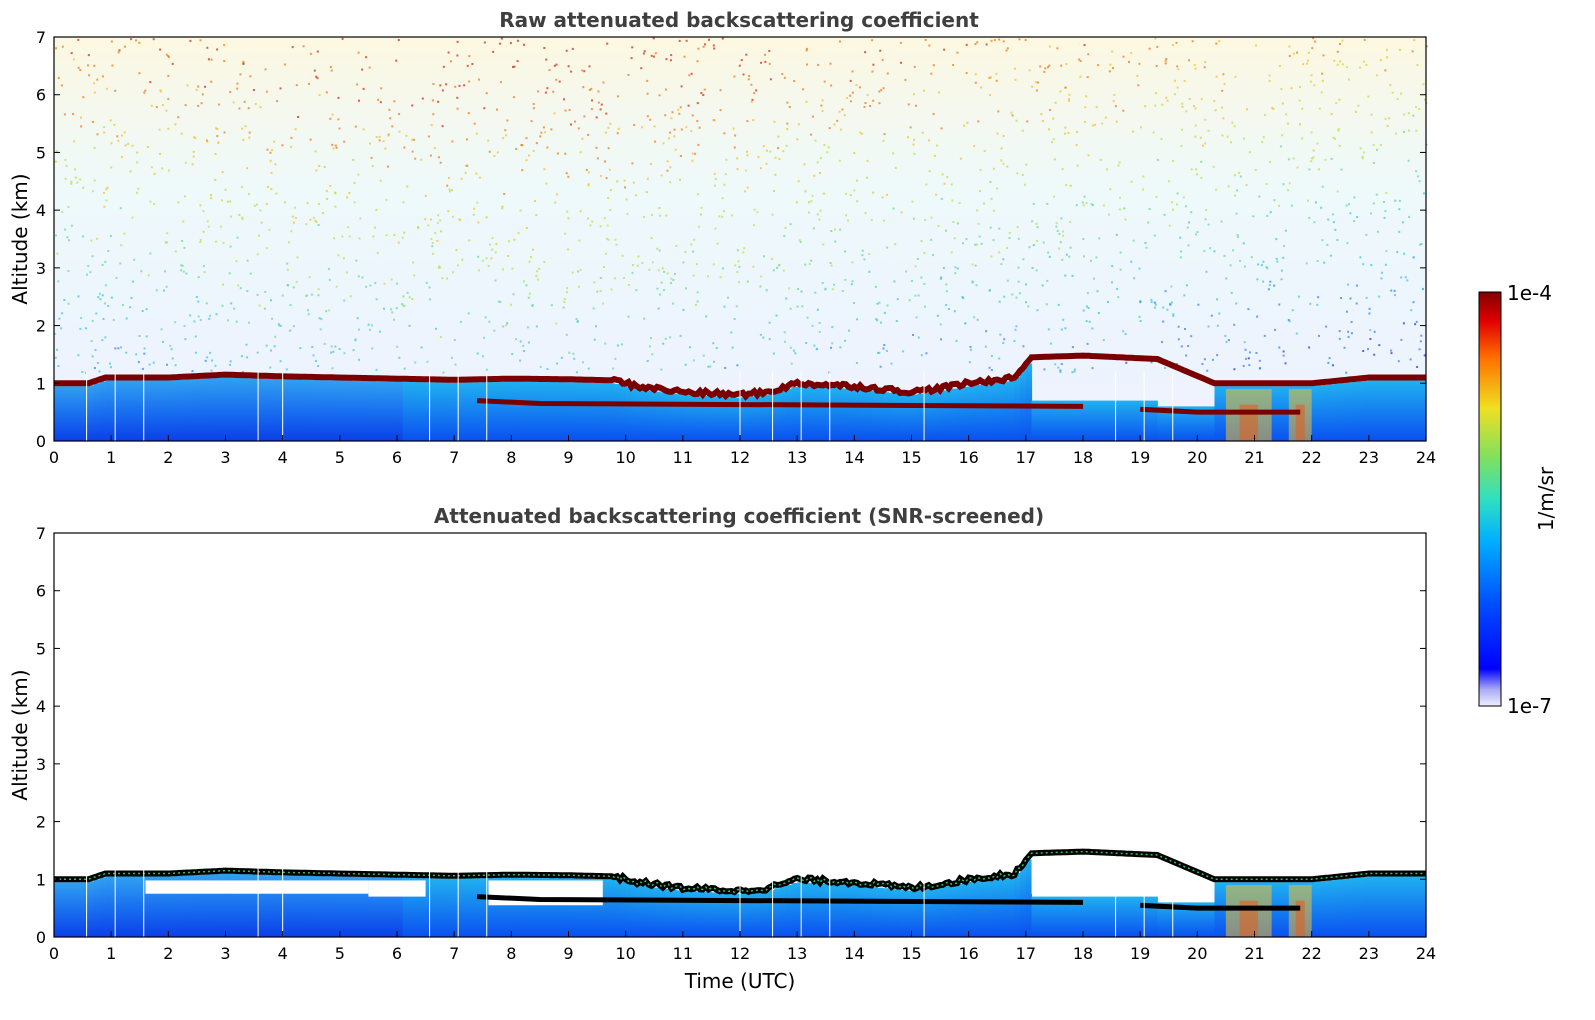  Describe the element at coordinates (625, 953) in the screenshot. I see `x-tick-label: 10` at that location.